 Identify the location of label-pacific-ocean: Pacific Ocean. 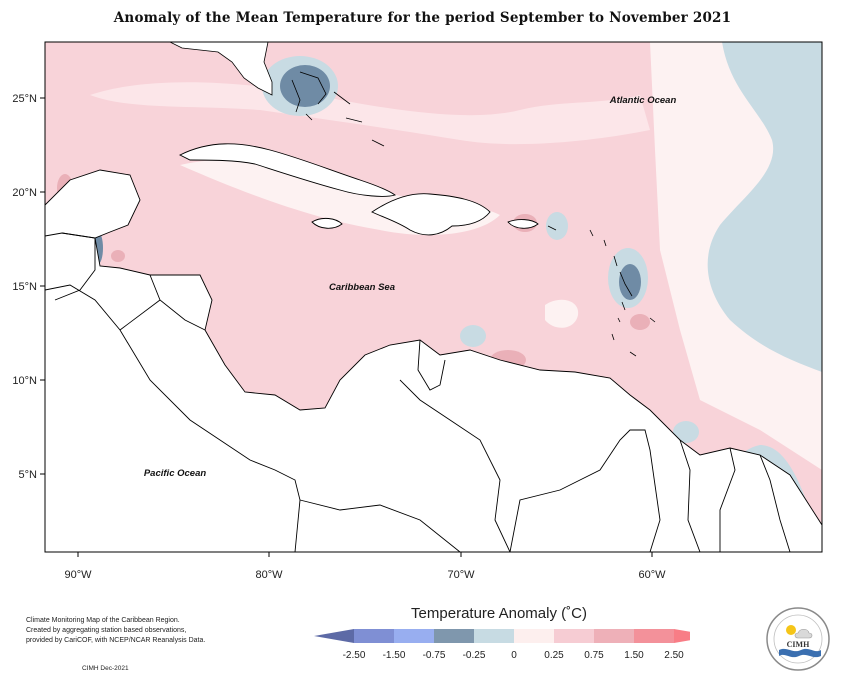
(175, 473).